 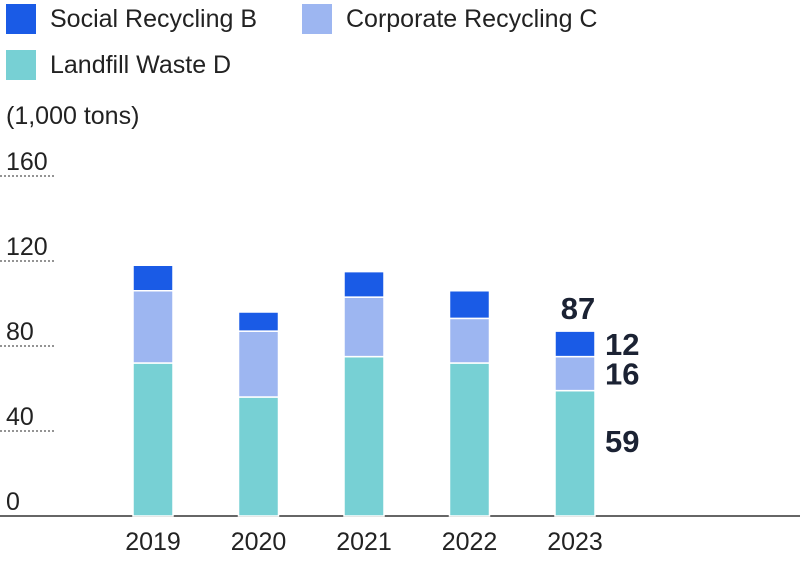 What do you see at coordinates (141, 64) in the screenshot?
I see `legend-label-landfill-waste: Landfill Waste D` at bounding box center [141, 64].